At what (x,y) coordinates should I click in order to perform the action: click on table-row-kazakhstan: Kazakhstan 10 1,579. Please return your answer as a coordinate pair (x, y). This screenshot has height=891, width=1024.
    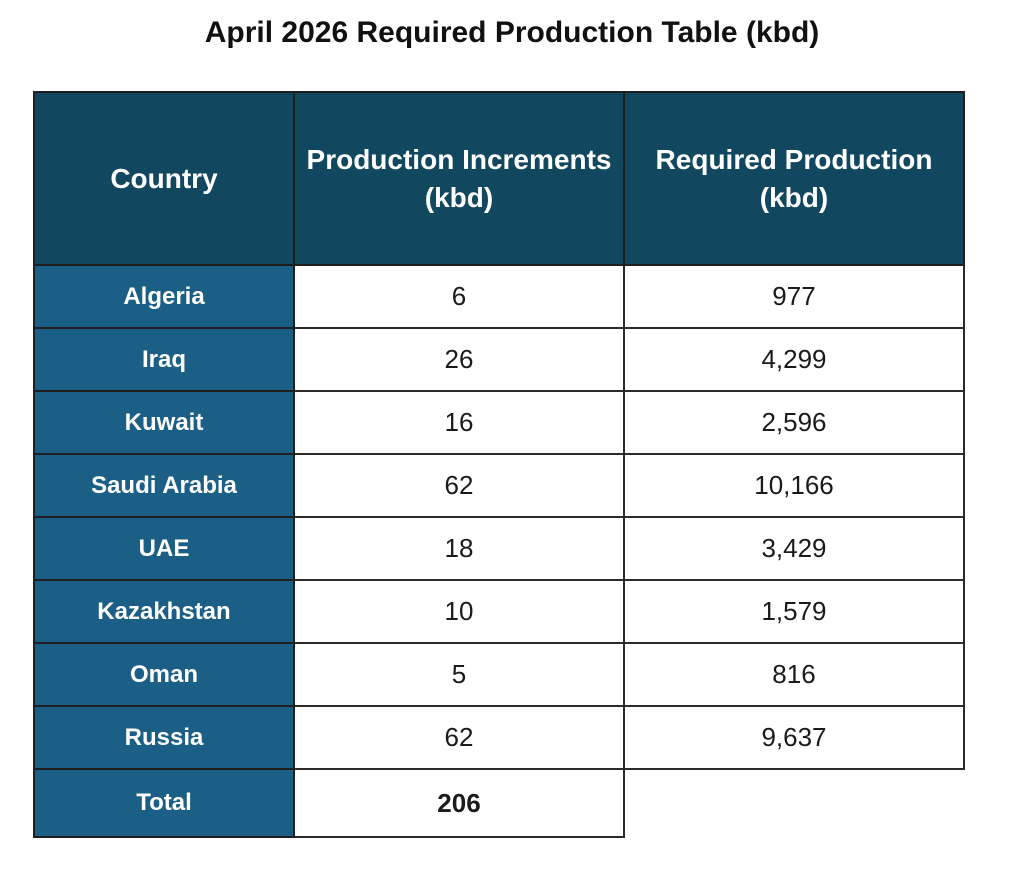
    Looking at the image, I should click on (499, 611).